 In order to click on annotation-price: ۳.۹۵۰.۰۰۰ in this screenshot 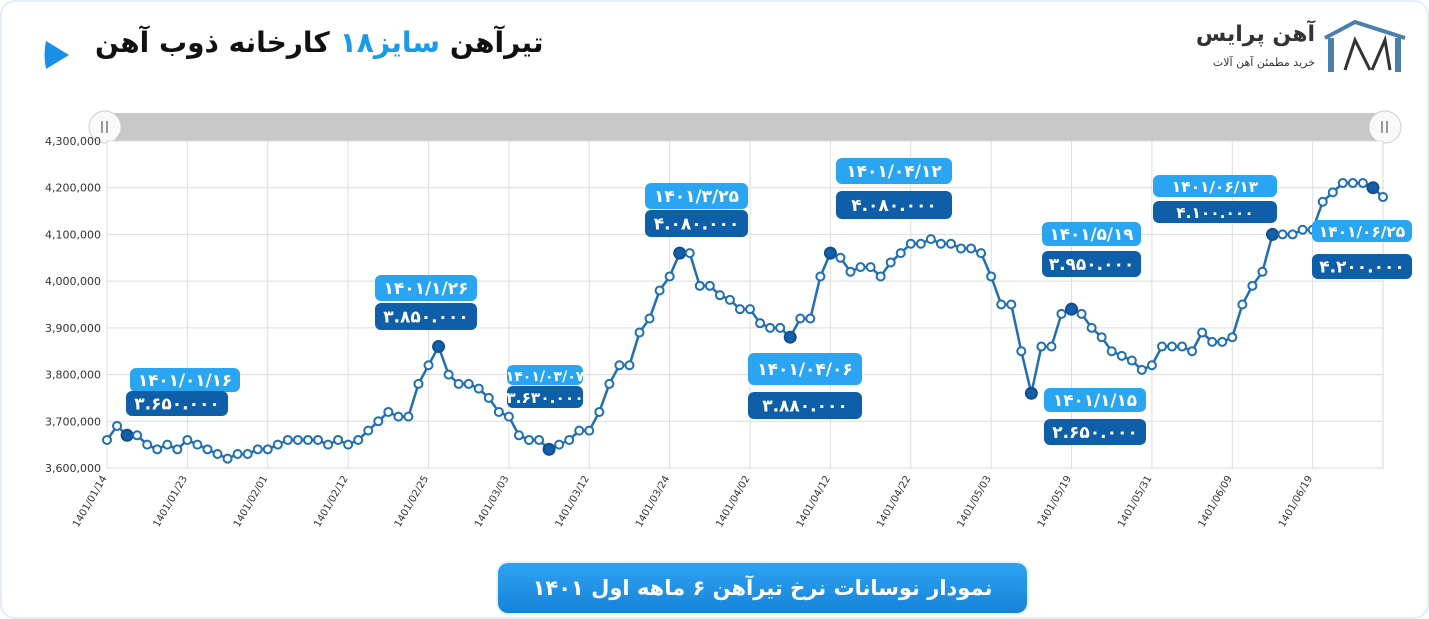, I will do `click(1092, 265)`.